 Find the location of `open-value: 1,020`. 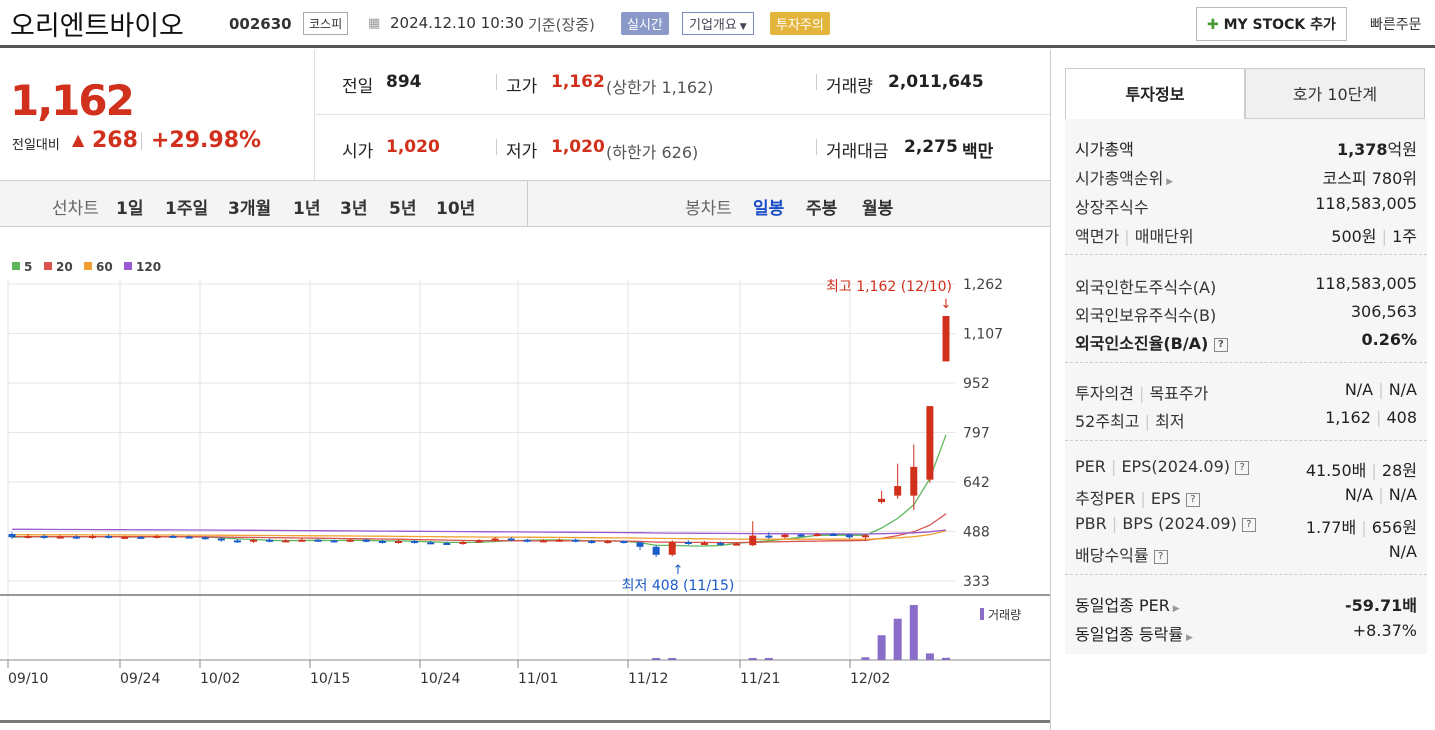

open-value: 1,020 is located at coordinates (413, 147).